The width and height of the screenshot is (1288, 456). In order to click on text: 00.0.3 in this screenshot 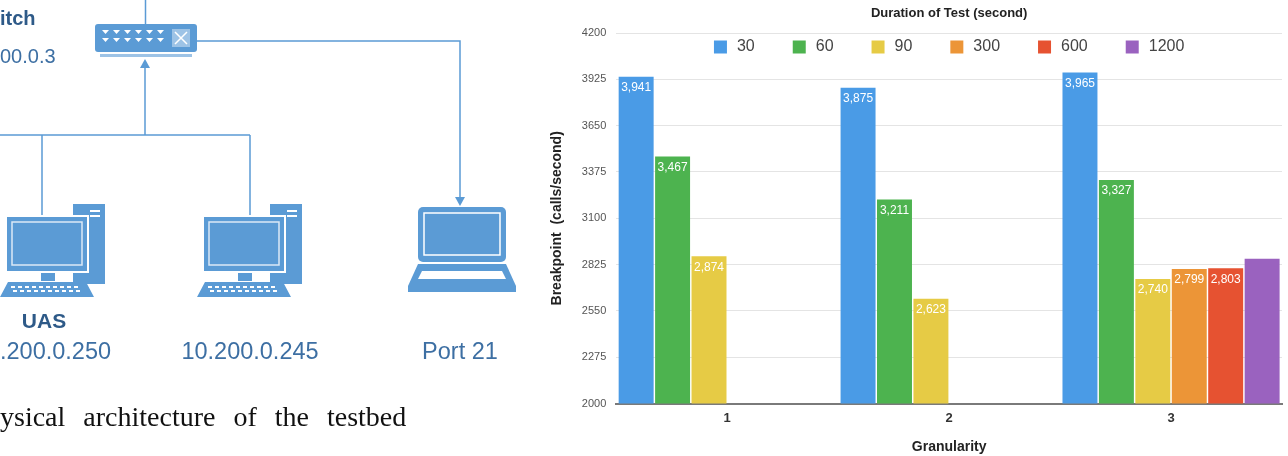, I will do `click(28, 56)`.